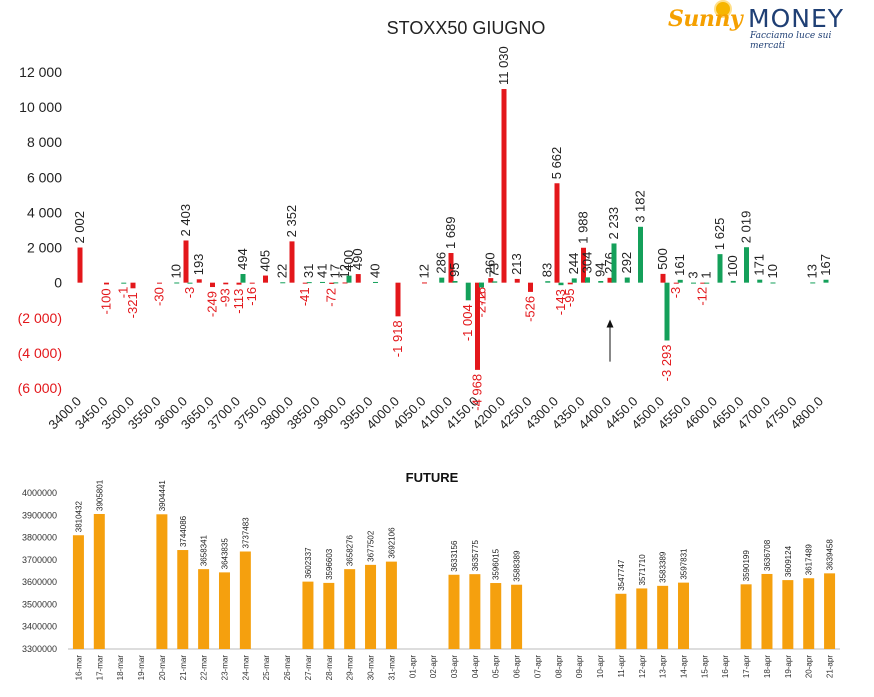 This screenshot has height=697, width=874. What do you see at coordinates (225, 297) in the screenshot?
I see `red-series-data-label: -93` at bounding box center [225, 297].